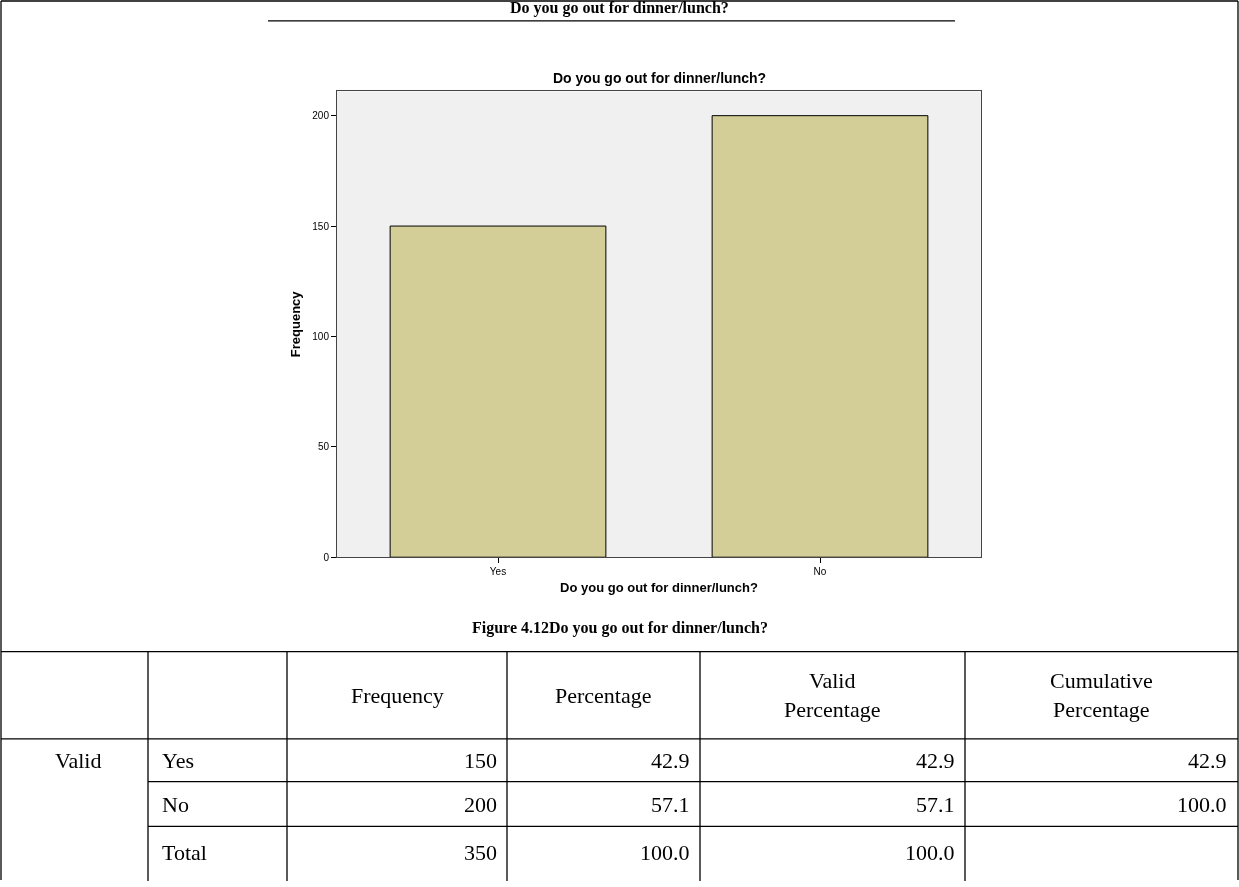  Describe the element at coordinates (832, 695) in the screenshot. I see `text: Valid Percentage` at that location.